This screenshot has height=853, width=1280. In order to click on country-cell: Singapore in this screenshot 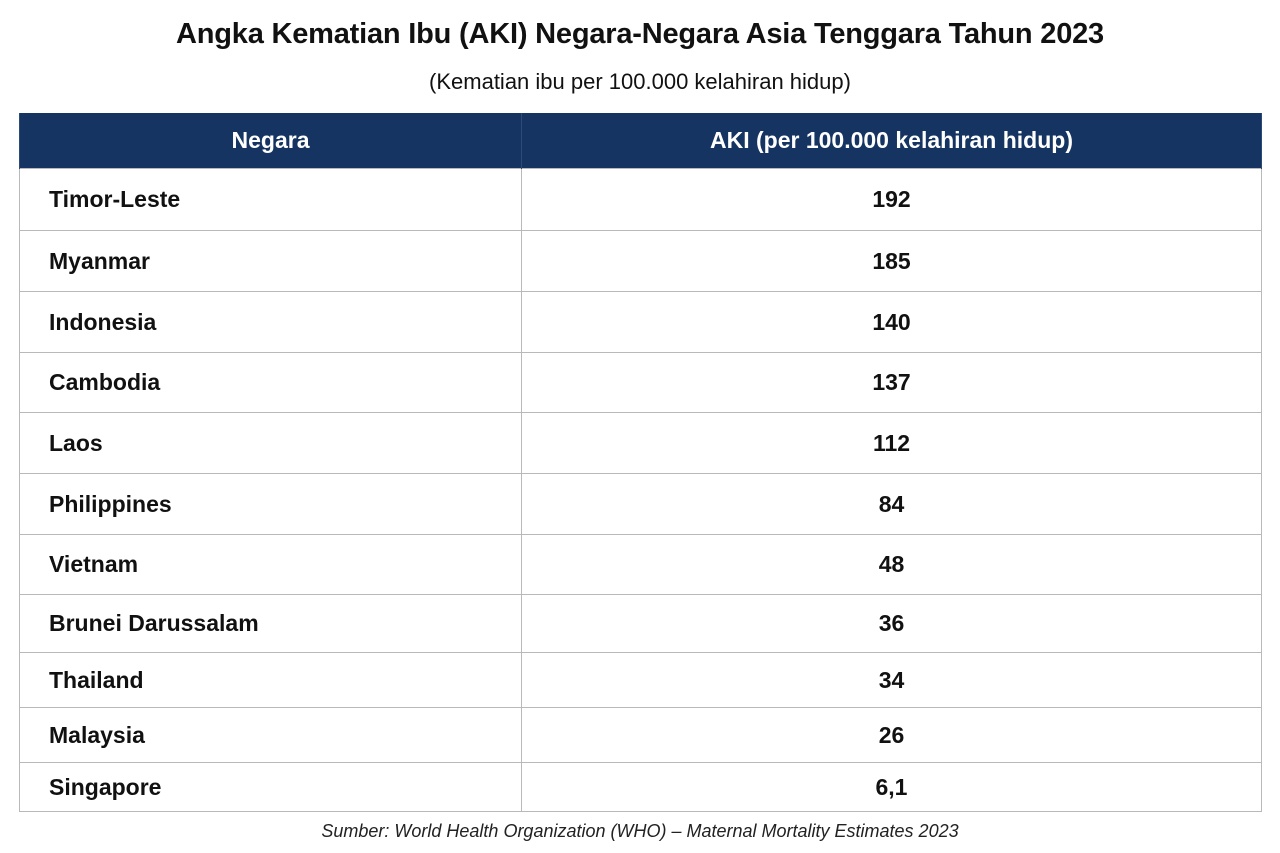, I will do `click(270, 787)`.